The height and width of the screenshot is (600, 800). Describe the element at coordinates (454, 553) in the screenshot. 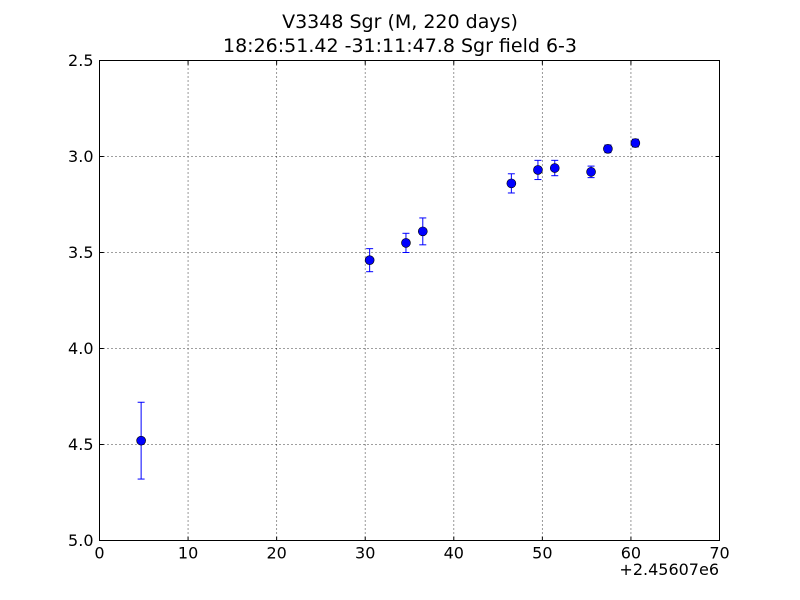

I see `x-tick-label: 40` at that location.